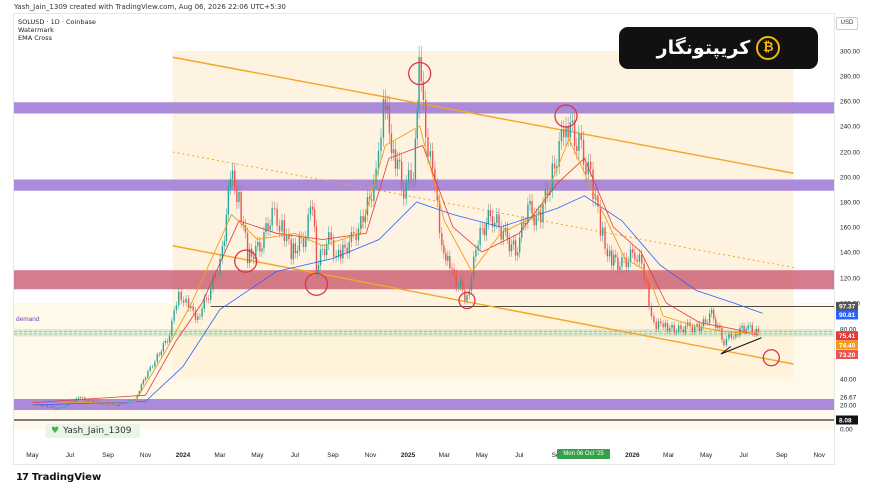 The width and height of the screenshot is (877, 493). What do you see at coordinates (424, 280) in the screenshot?
I see `zone-support` at bounding box center [424, 280].